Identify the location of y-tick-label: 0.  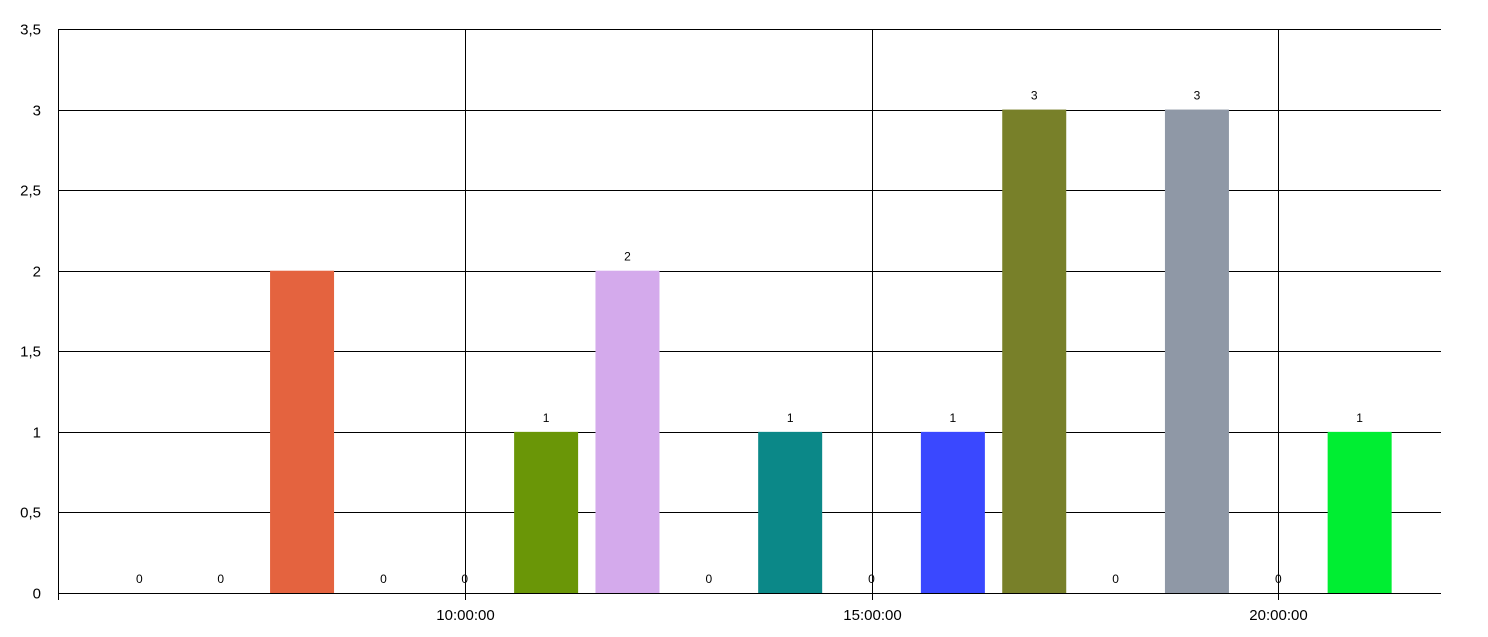
(37, 594).